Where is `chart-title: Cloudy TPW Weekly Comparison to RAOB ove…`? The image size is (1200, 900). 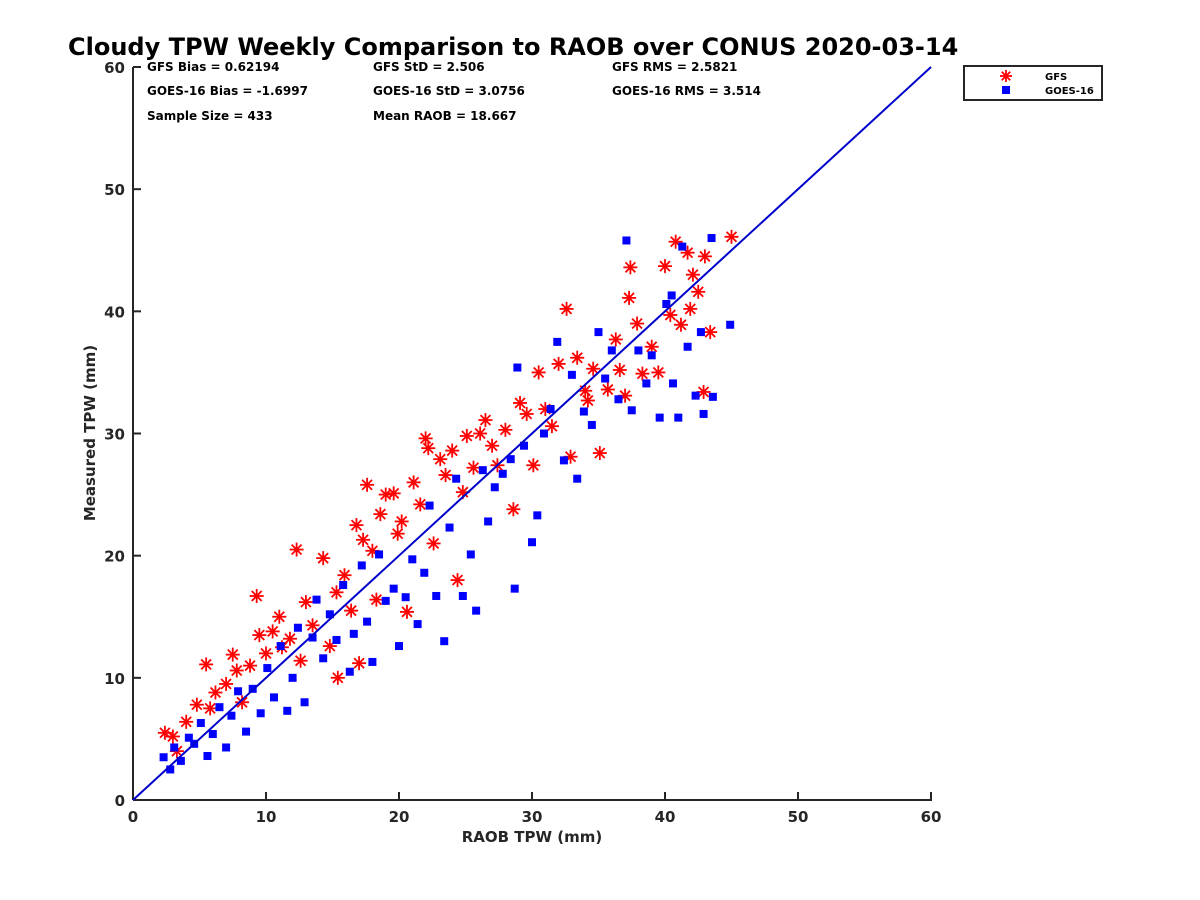 chart-title: Cloudy TPW Weekly Comparison to RAOB ove… is located at coordinates (513, 47).